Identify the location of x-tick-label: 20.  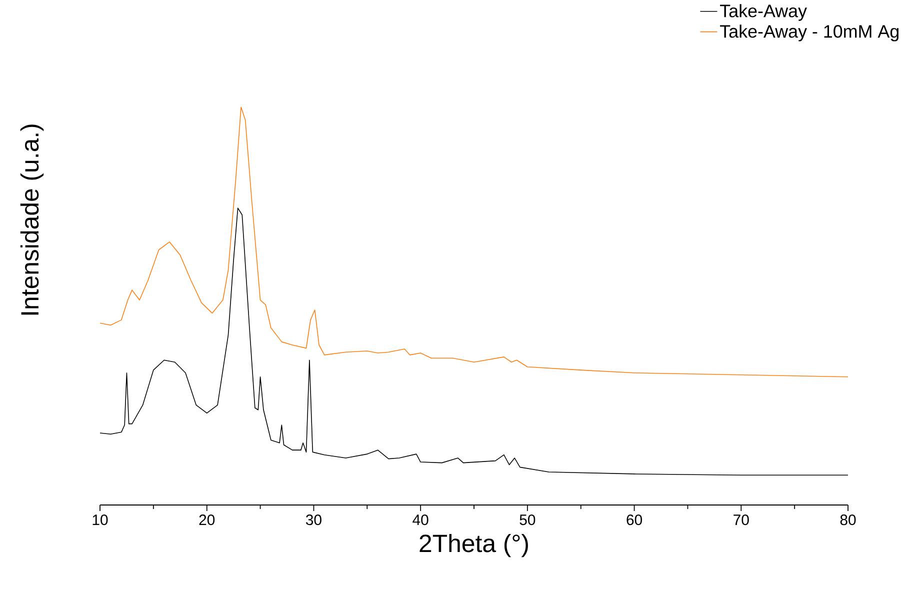
(207, 520).